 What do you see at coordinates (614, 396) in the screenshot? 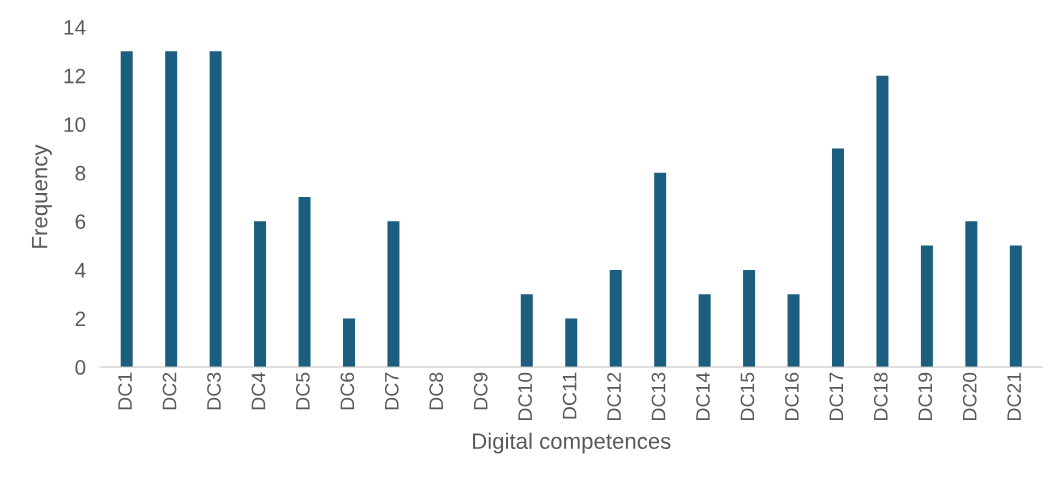
I see `x-tick-label: DC12` at bounding box center [614, 396].